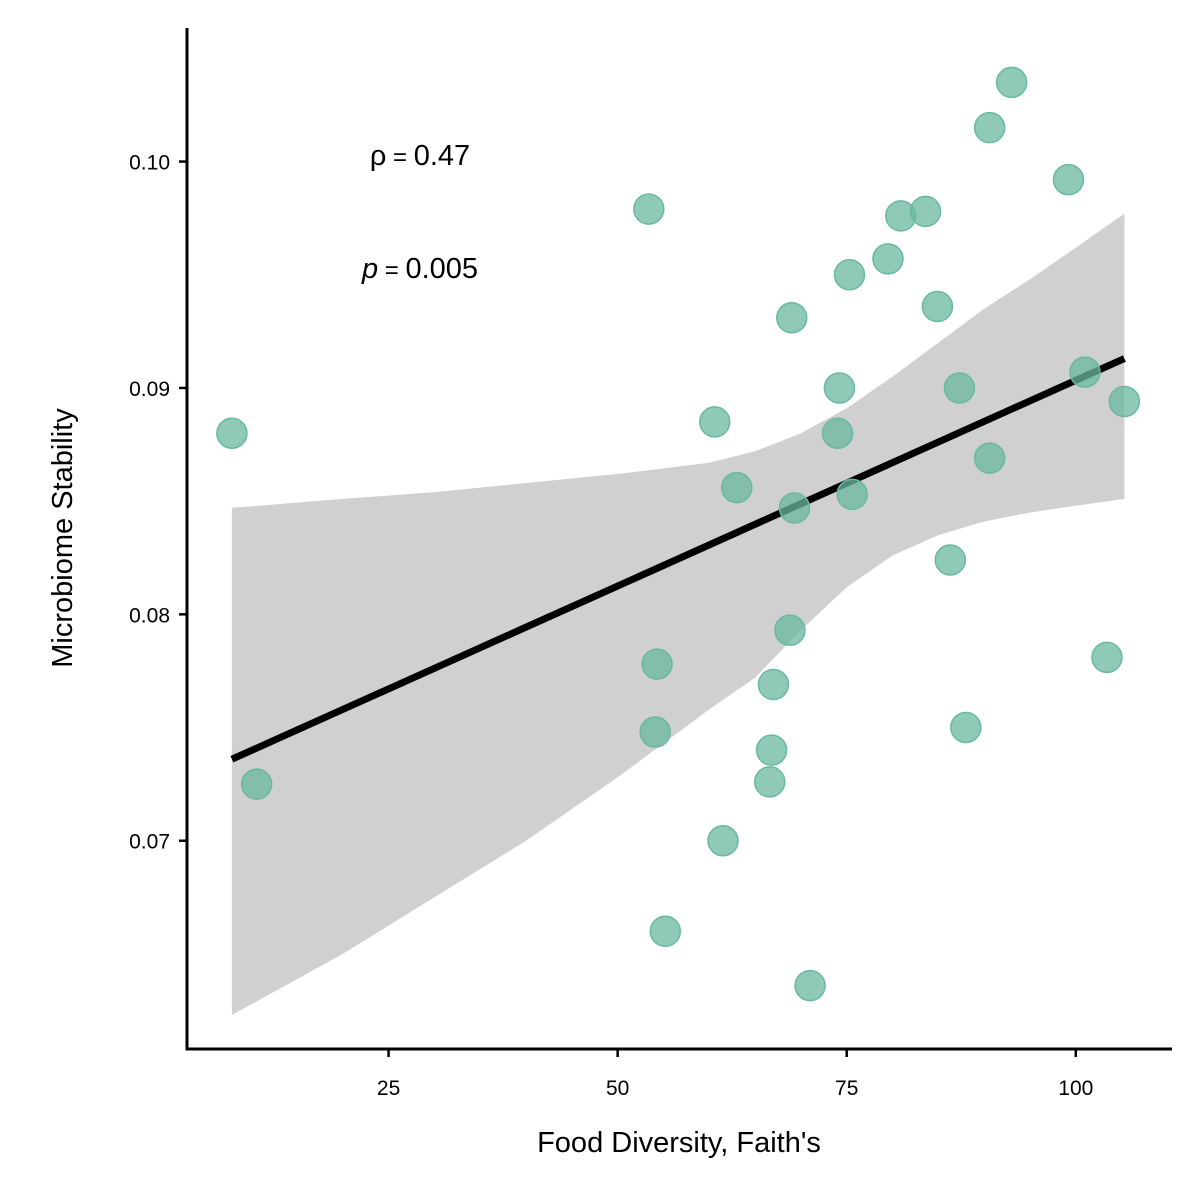 This screenshot has height=1200, width=1200. Describe the element at coordinates (391, 270) in the screenshot. I see `p-equals: =` at that location.